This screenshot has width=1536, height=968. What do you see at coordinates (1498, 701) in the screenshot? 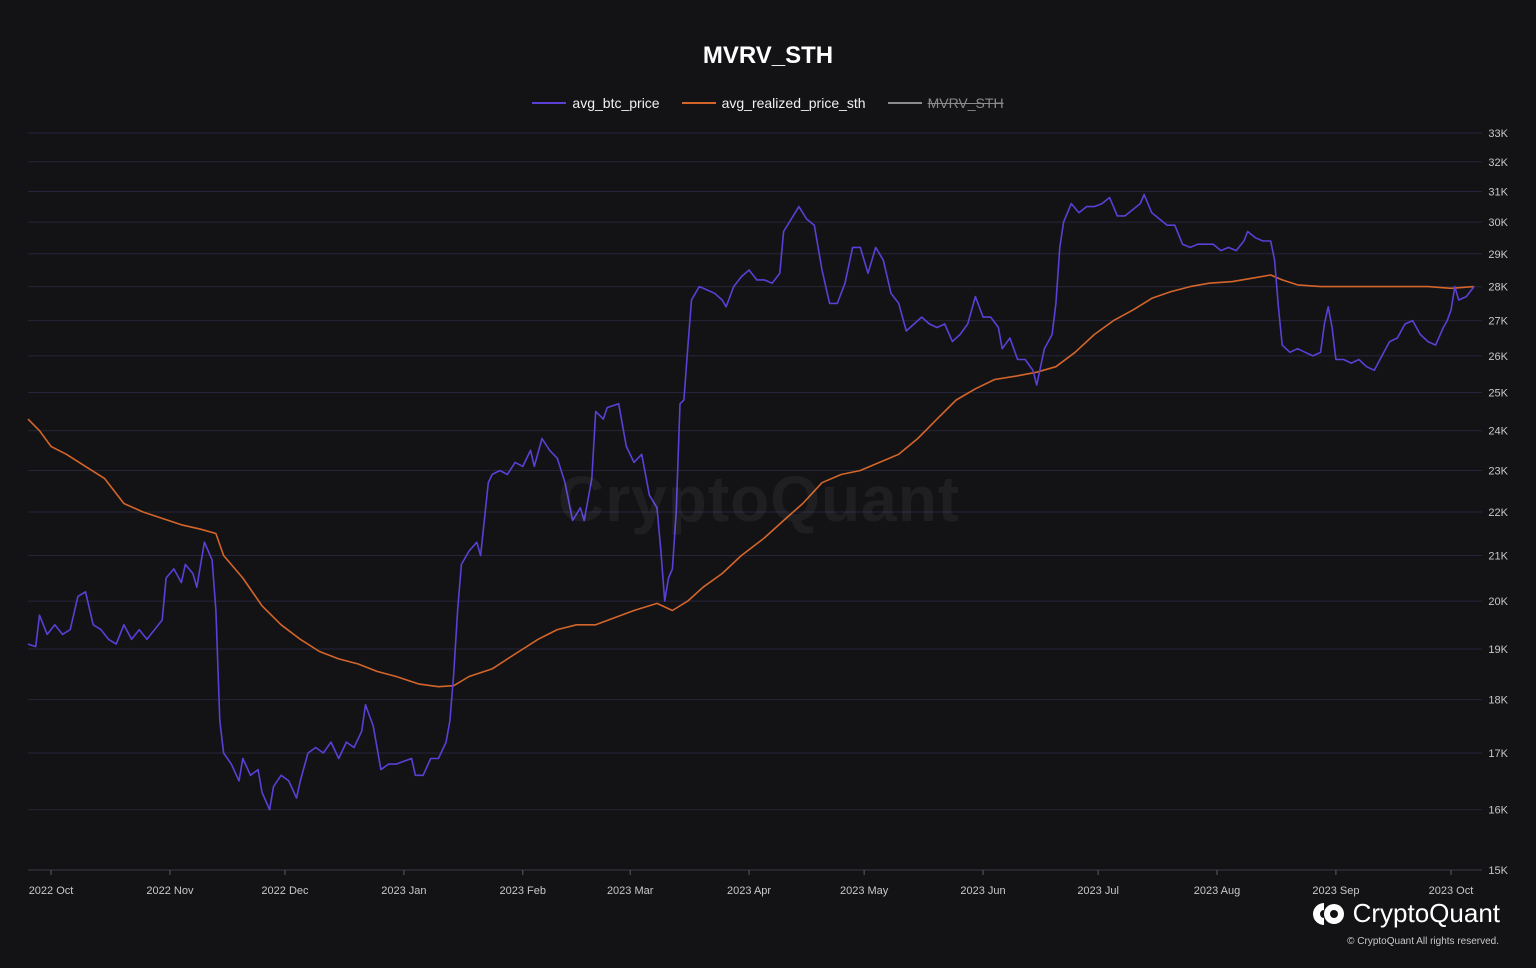
I see `y-tick-label: 18K` at bounding box center [1498, 701].